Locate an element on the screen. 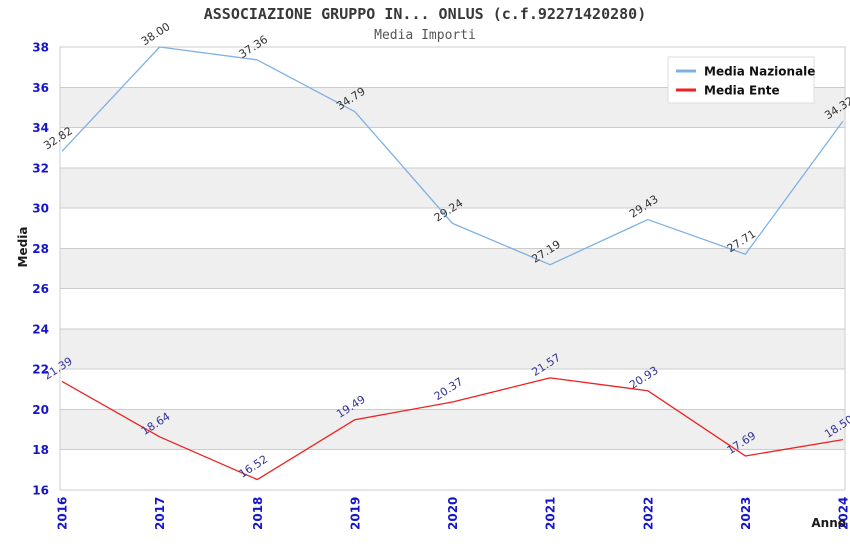  x-tick-2019: 2019 is located at coordinates (355, 513).